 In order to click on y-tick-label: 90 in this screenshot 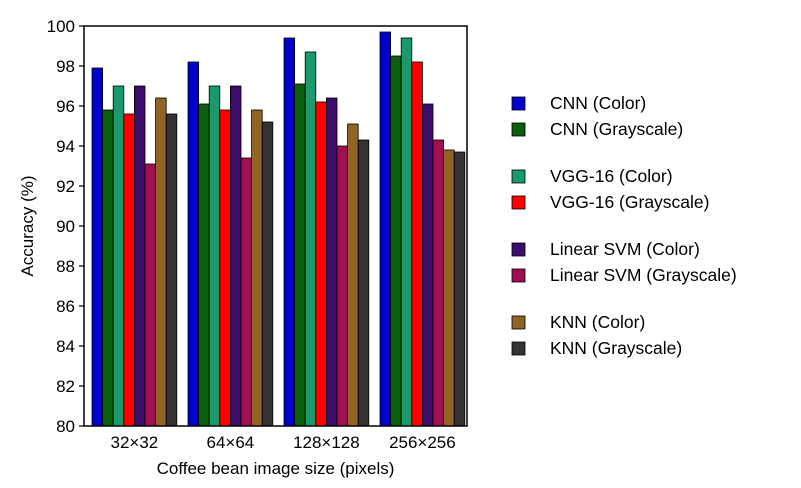, I will do `click(65, 226)`.